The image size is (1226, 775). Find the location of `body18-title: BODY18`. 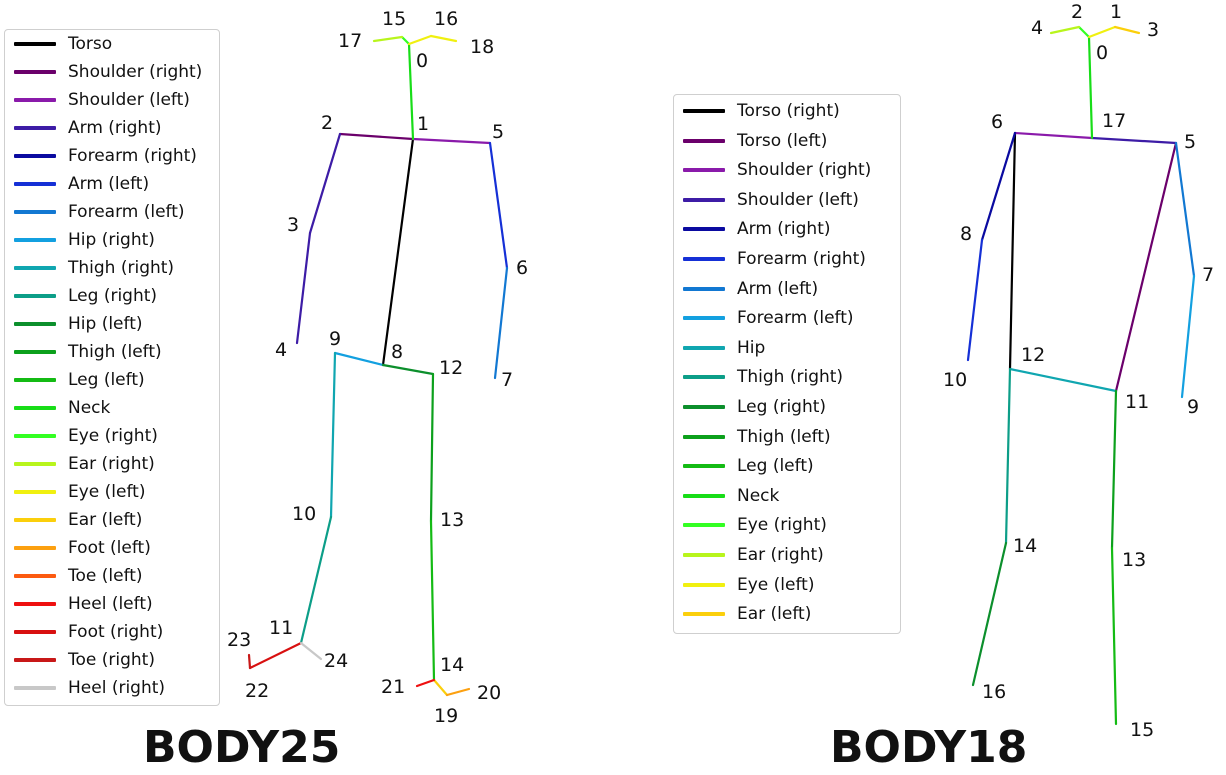

body18-title: BODY18 is located at coordinates (929, 747).